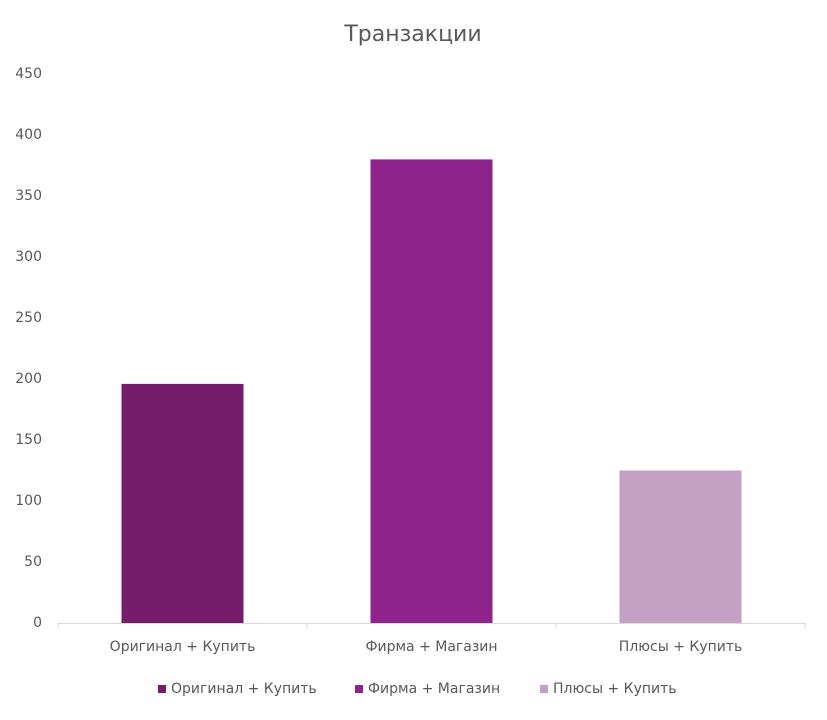  I want to click on y-tick-label: 200, so click(28, 379).